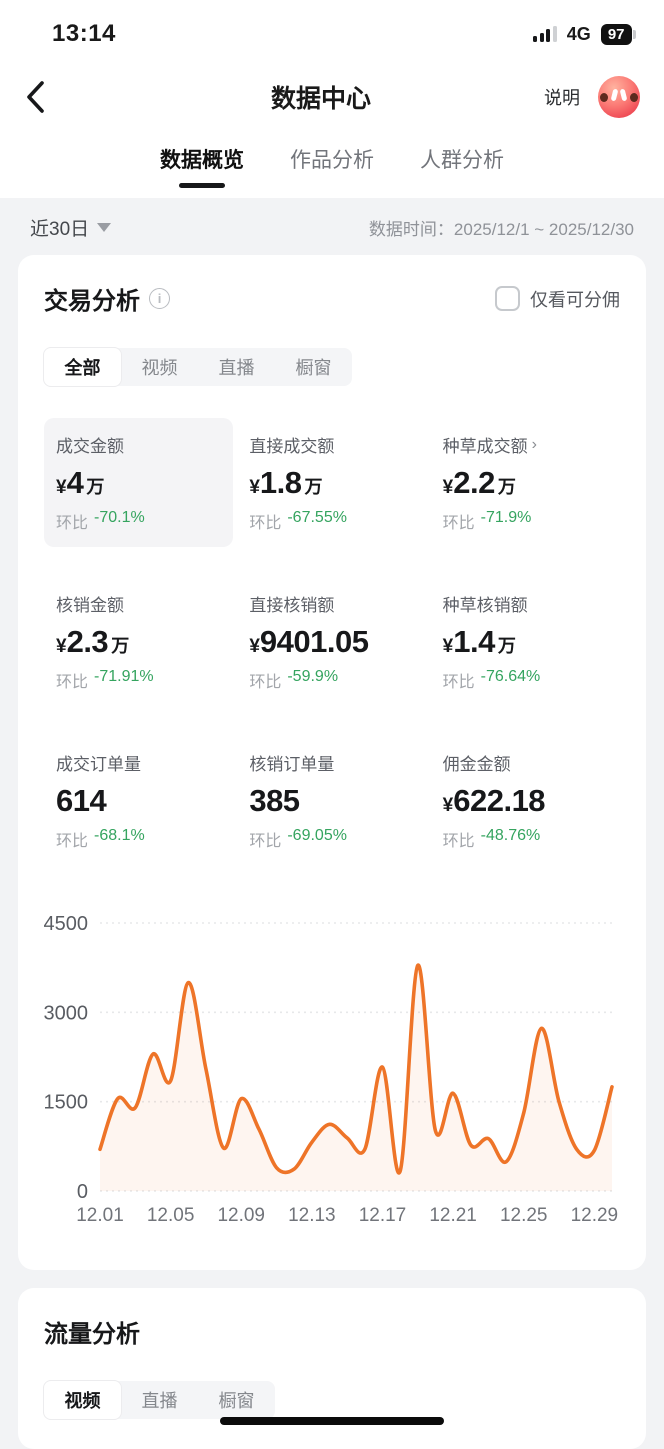 This screenshot has height=1449, width=664. I want to click on active-tab-underline, so click(202, 185).